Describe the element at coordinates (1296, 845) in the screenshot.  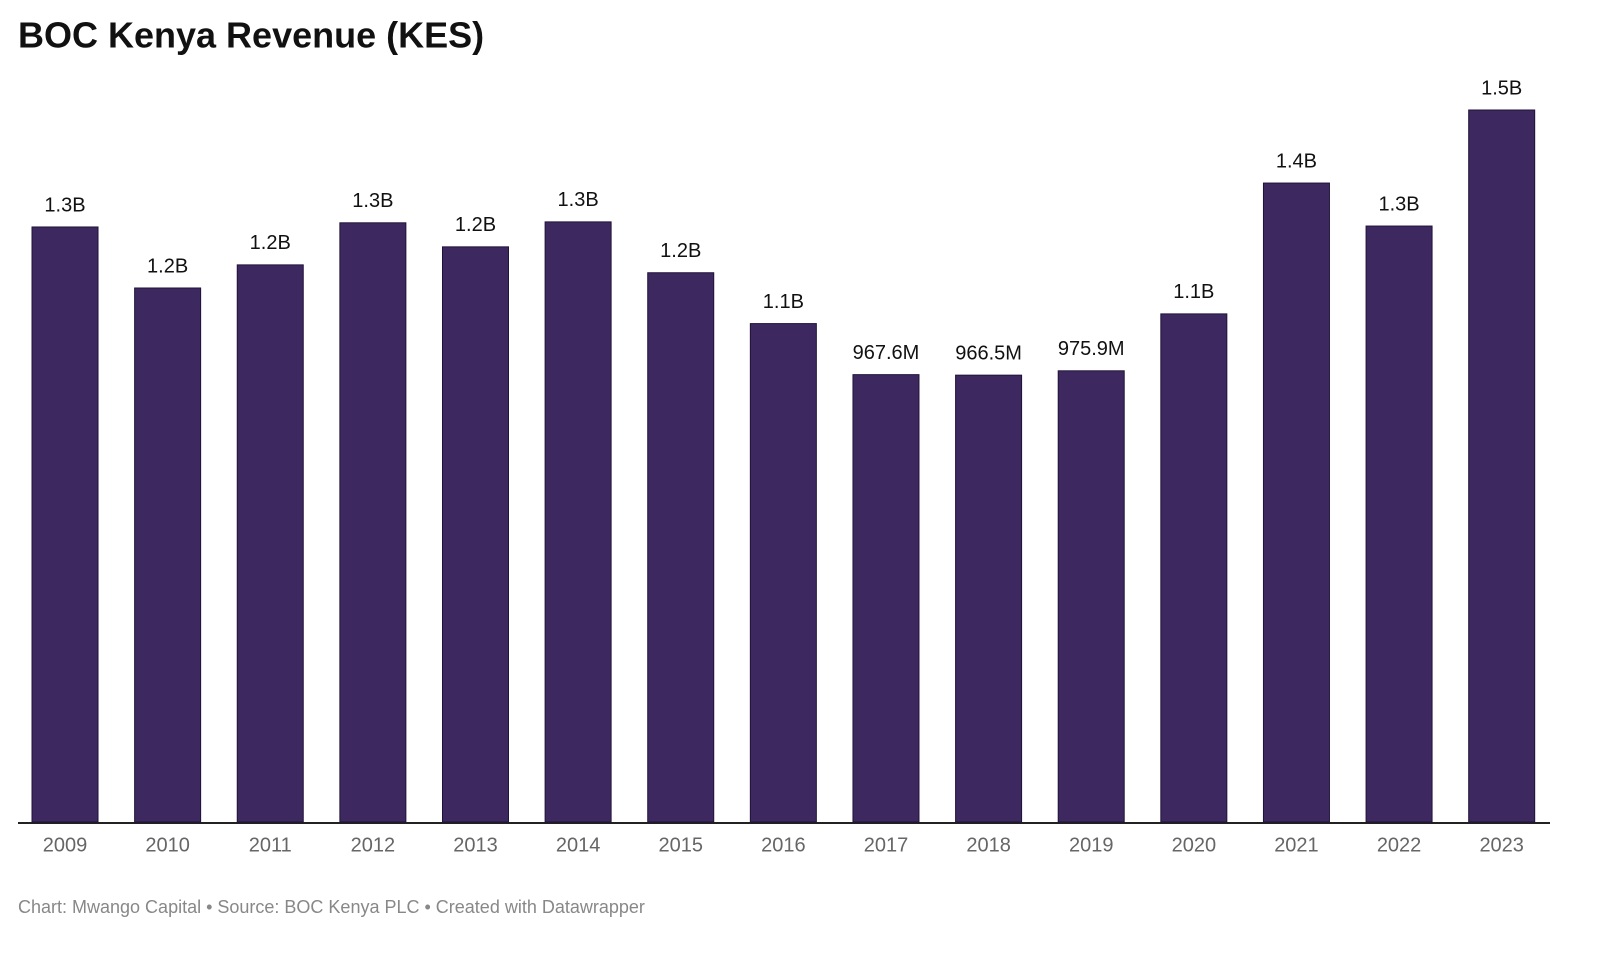
I see `x-tick-label: 2021` at that location.